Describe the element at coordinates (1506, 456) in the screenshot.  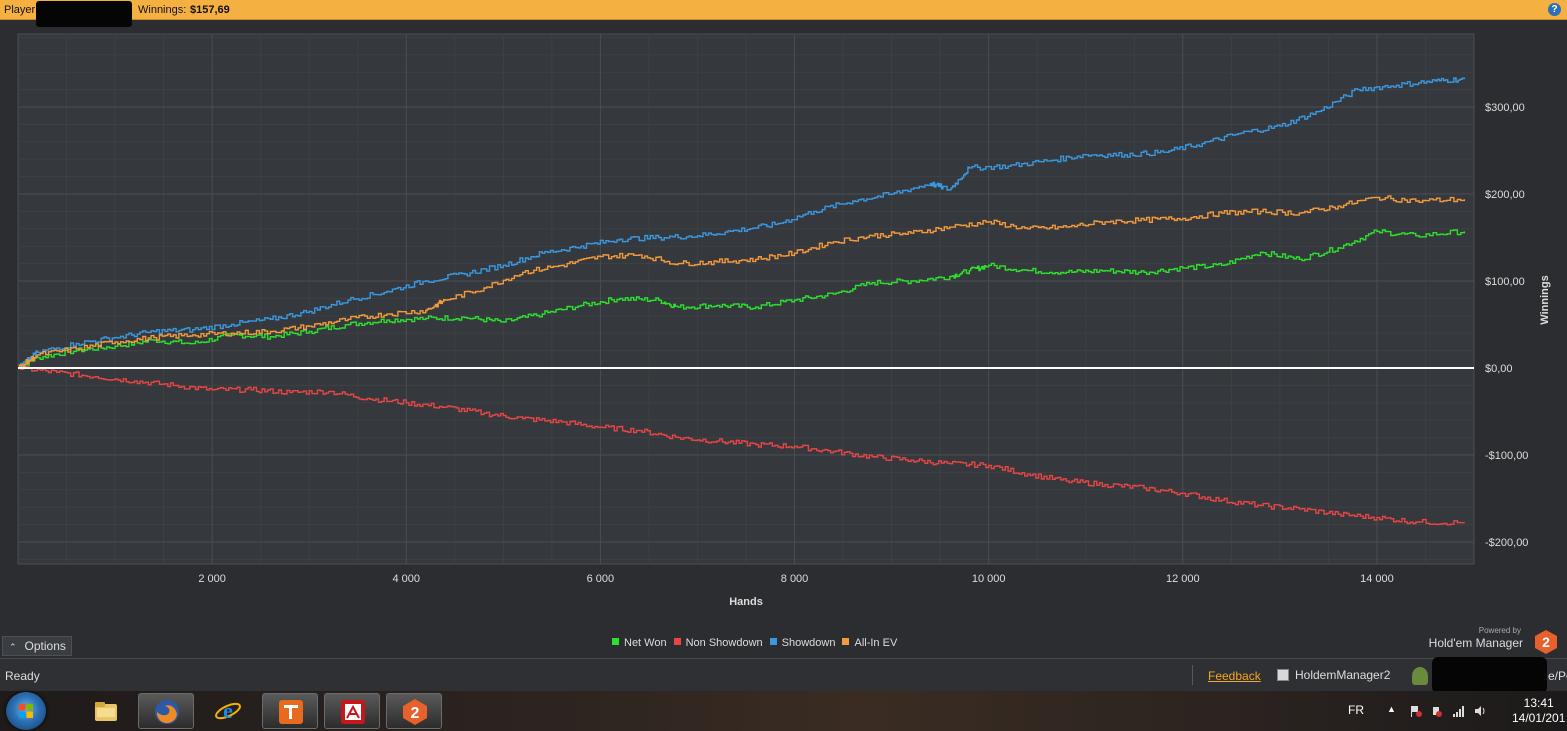
I see `y-tick-label: -$100,00` at that location.